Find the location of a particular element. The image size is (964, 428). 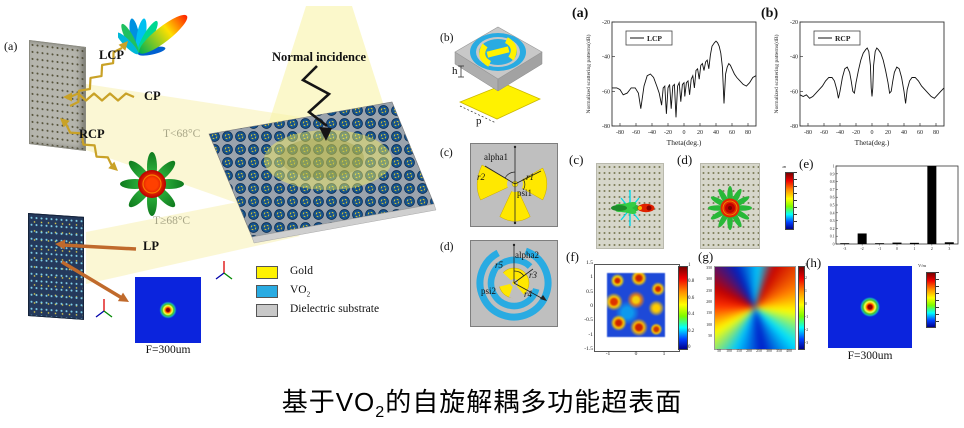

x-tick-label: 0 is located at coordinates (897, 249).